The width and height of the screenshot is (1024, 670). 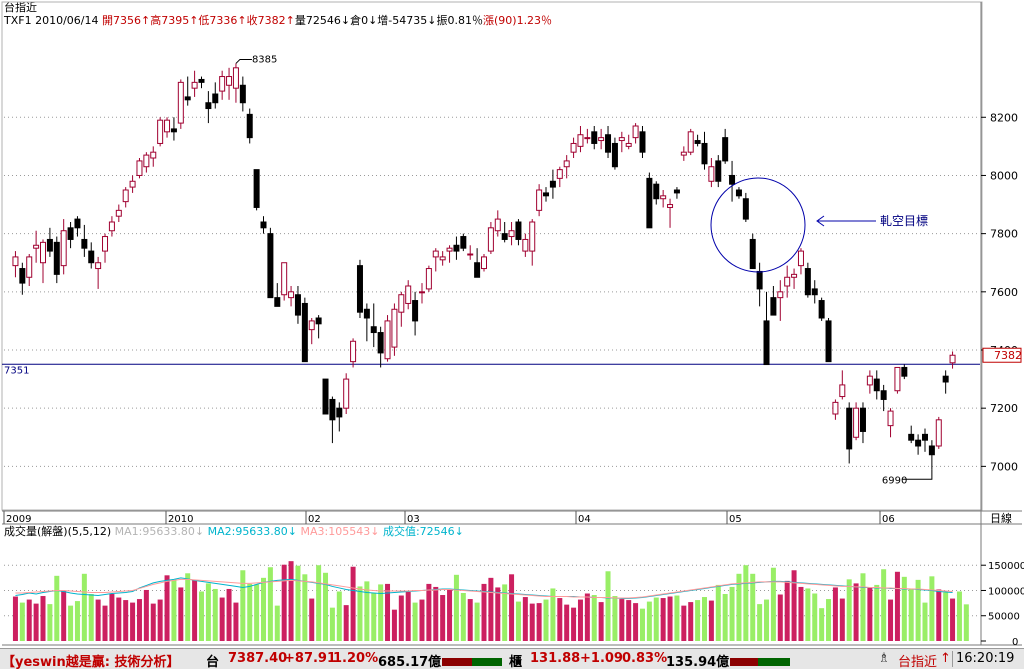 What do you see at coordinates (516, 662) in the screenshot?
I see `otc-name: 櫃` at bounding box center [516, 662].